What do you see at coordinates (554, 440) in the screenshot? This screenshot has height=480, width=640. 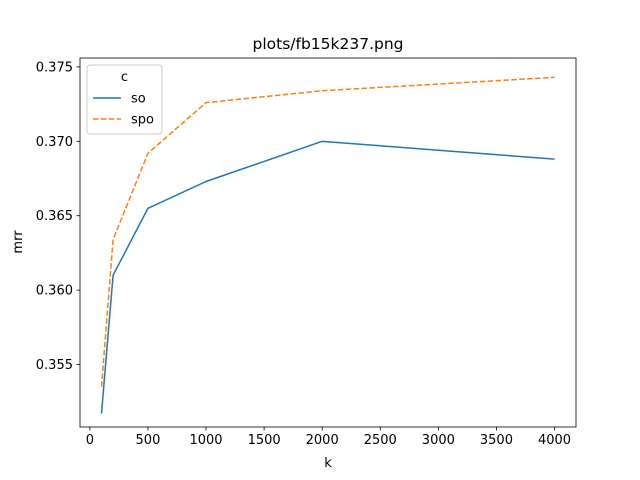 I see `x-tick-label: 4000` at bounding box center [554, 440].